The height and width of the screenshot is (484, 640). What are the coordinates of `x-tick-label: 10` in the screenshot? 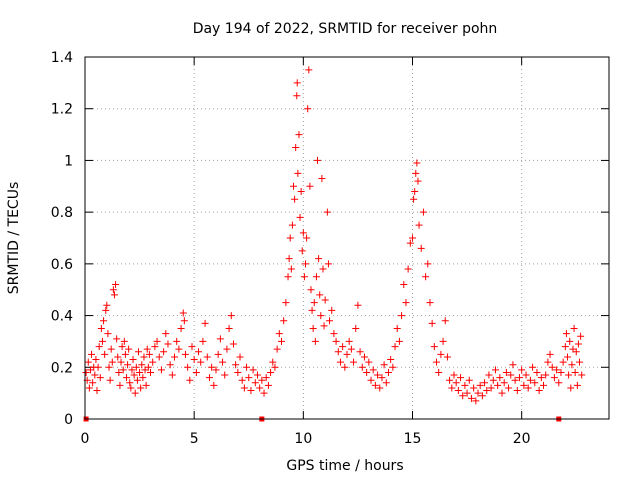 It's located at (303, 439).